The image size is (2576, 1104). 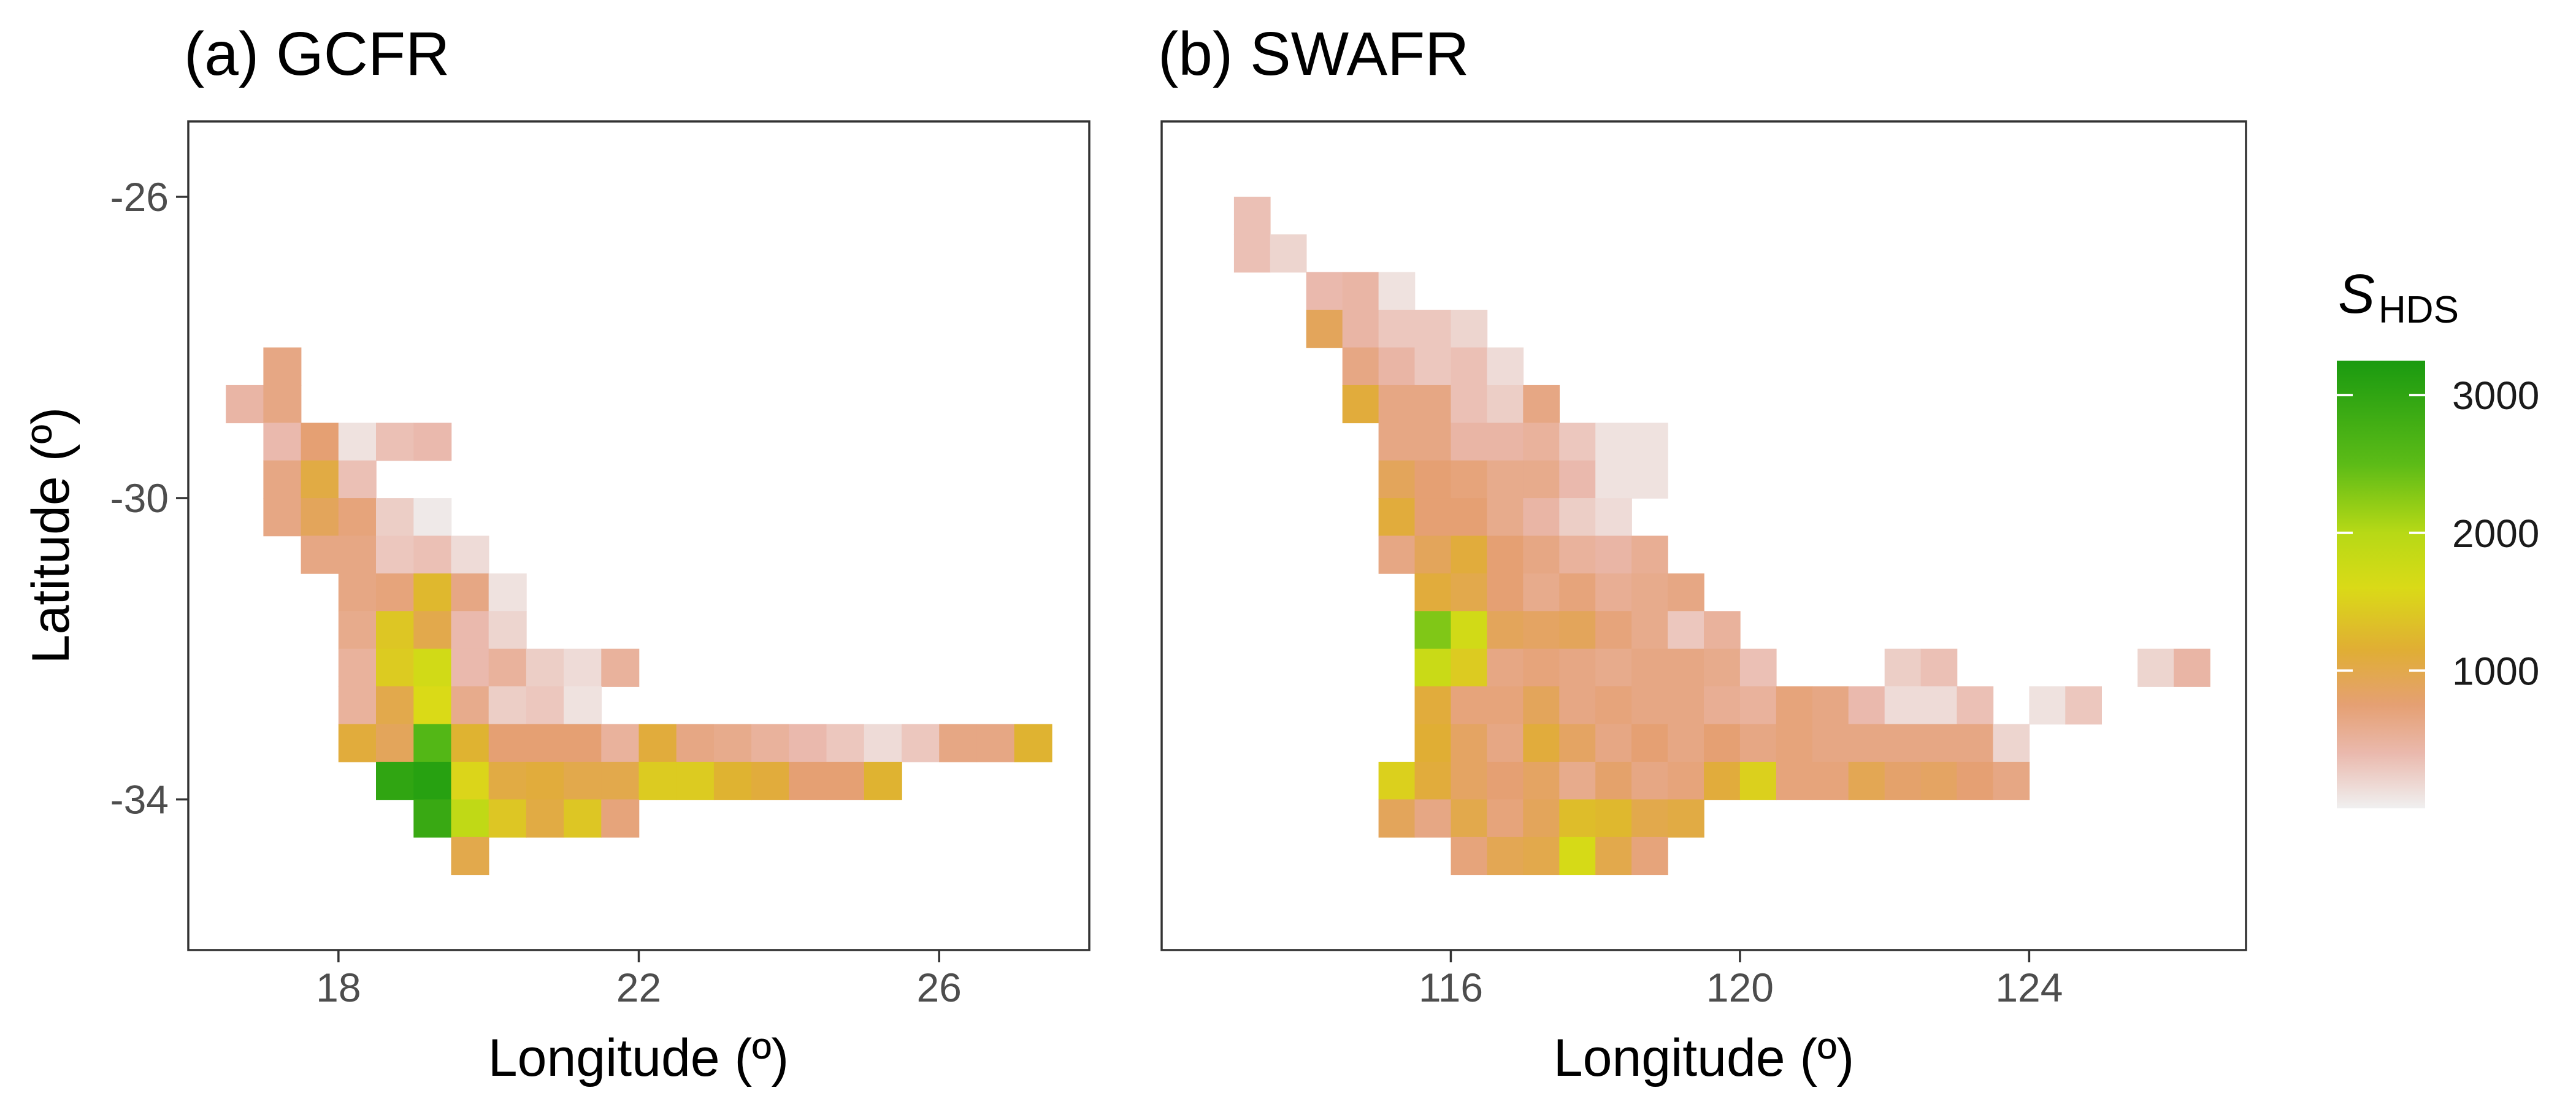 What do you see at coordinates (2495, 534) in the screenshot?
I see `legend-tick-label: 2000` at bounding box center [2495, 534].